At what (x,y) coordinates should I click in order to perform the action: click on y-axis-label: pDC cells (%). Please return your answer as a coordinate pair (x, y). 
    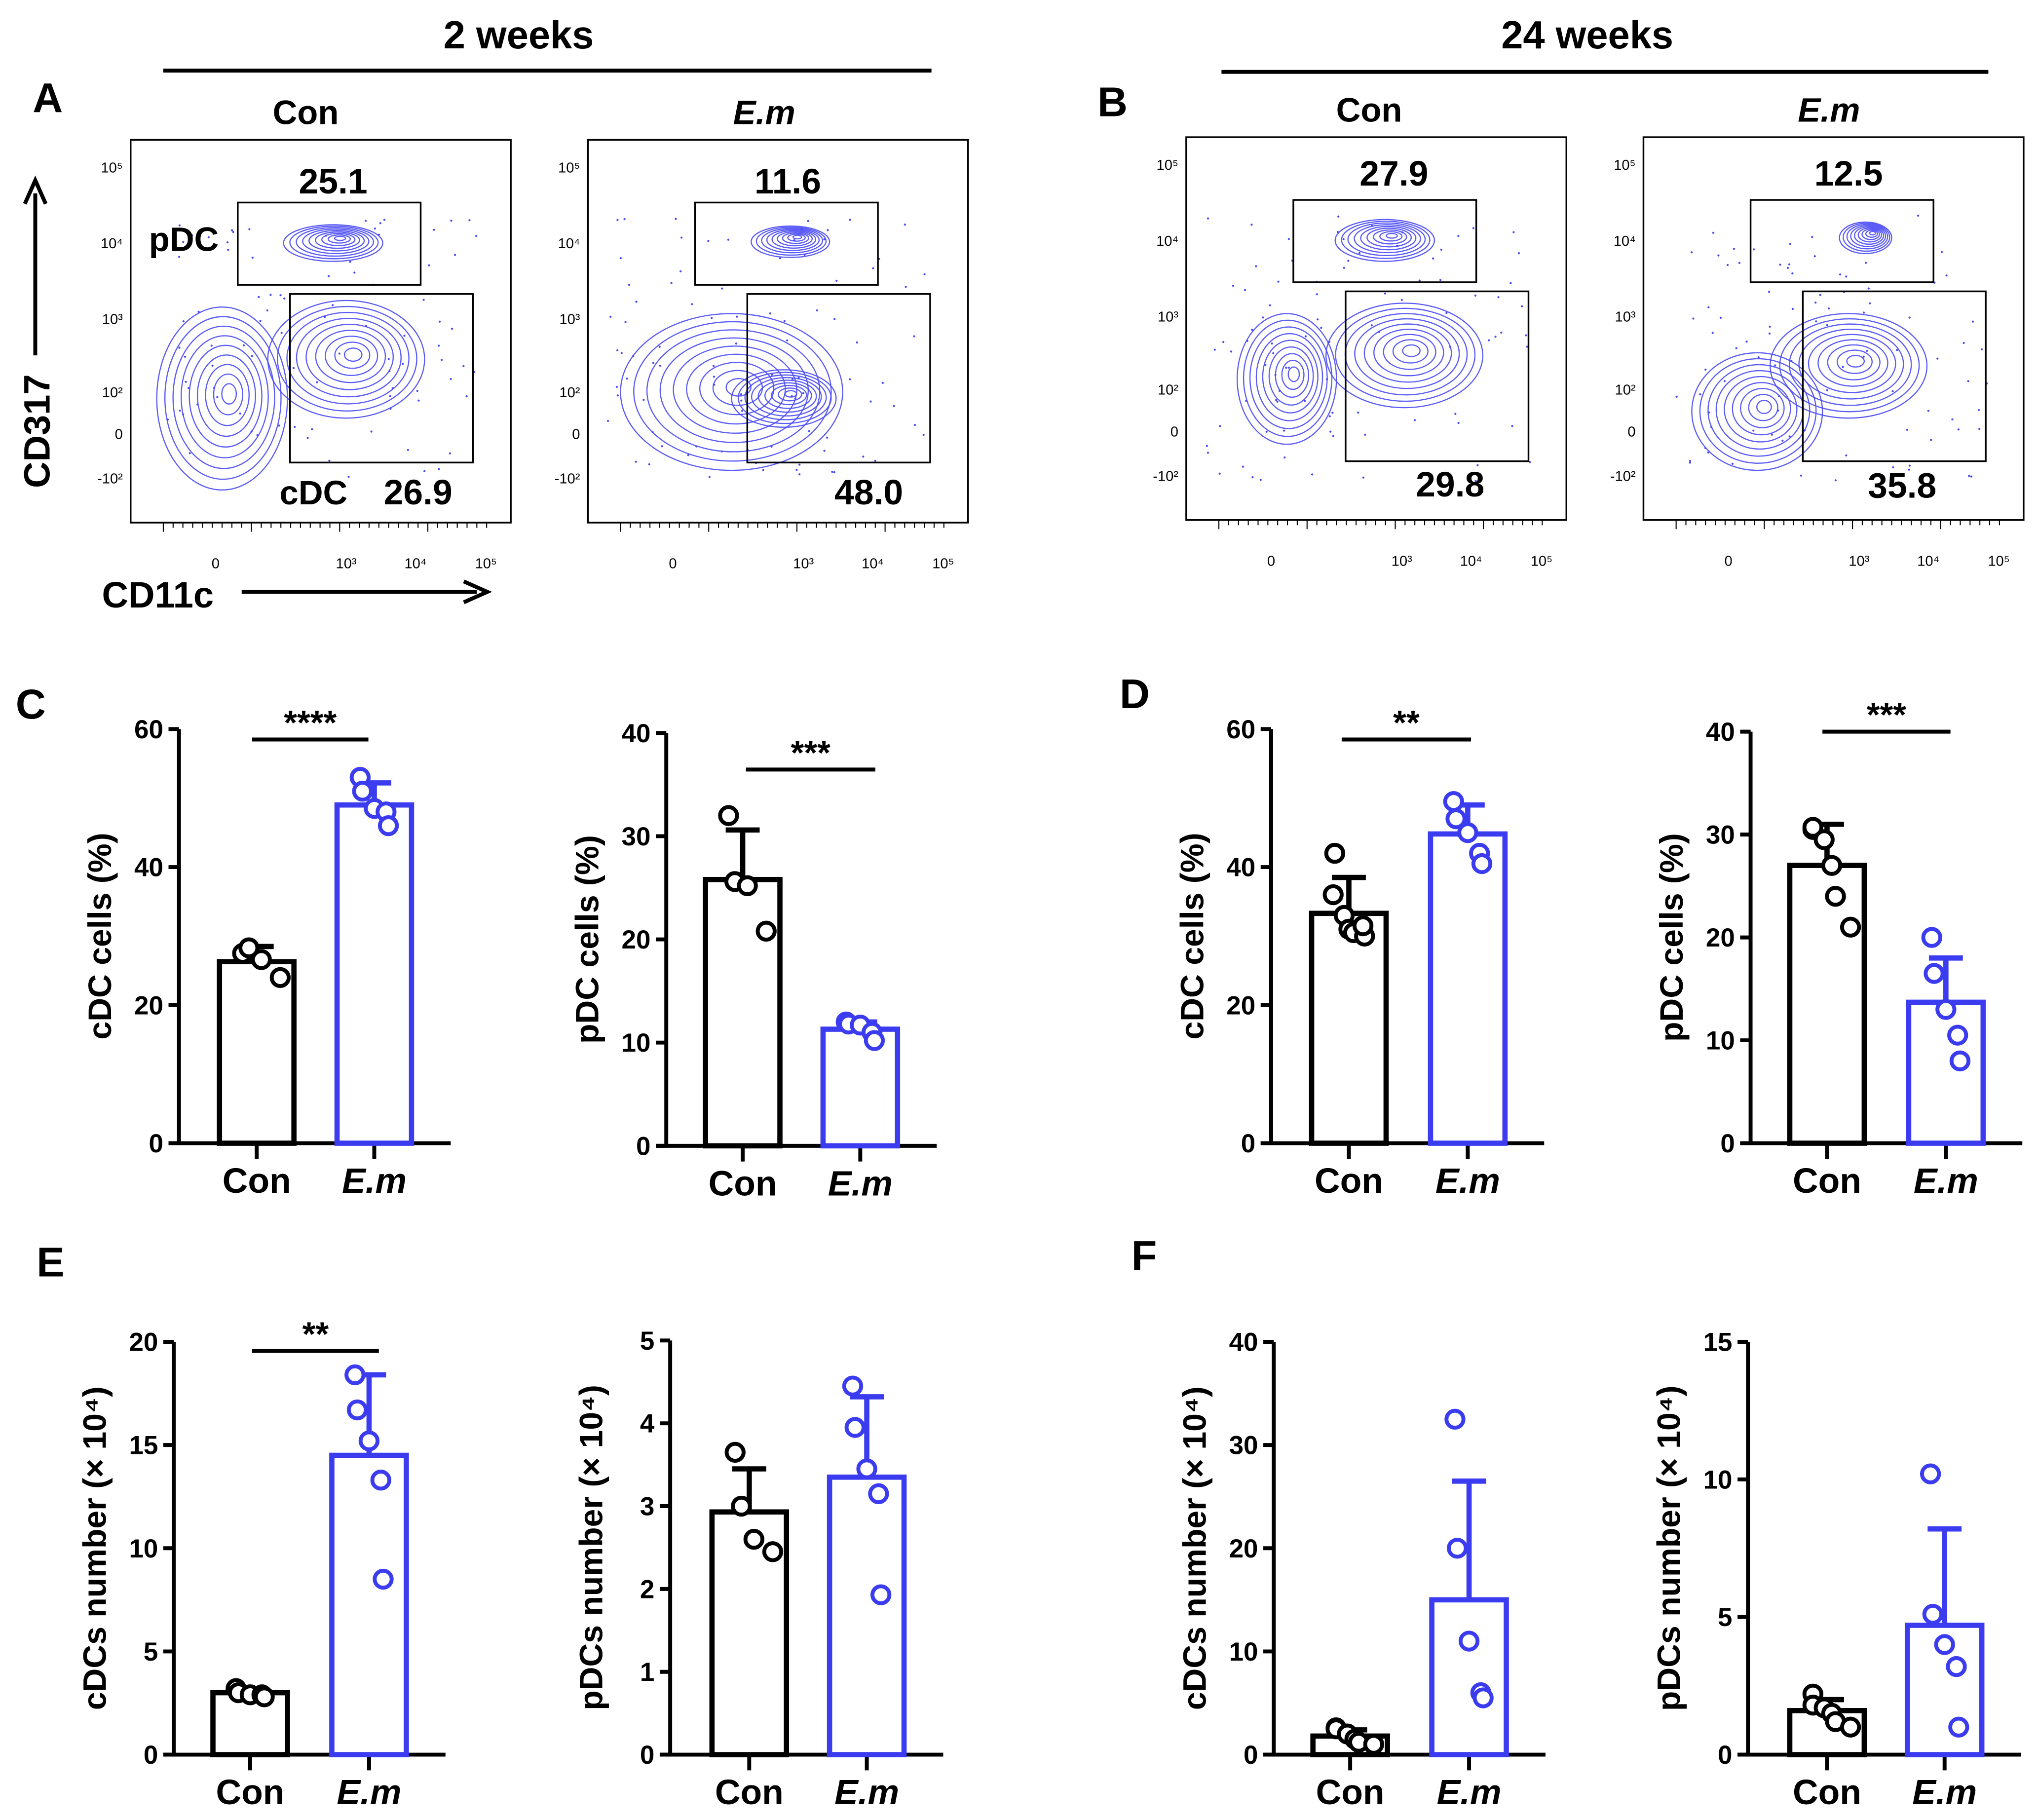
    Looking at the image, I should click on (587, 939).